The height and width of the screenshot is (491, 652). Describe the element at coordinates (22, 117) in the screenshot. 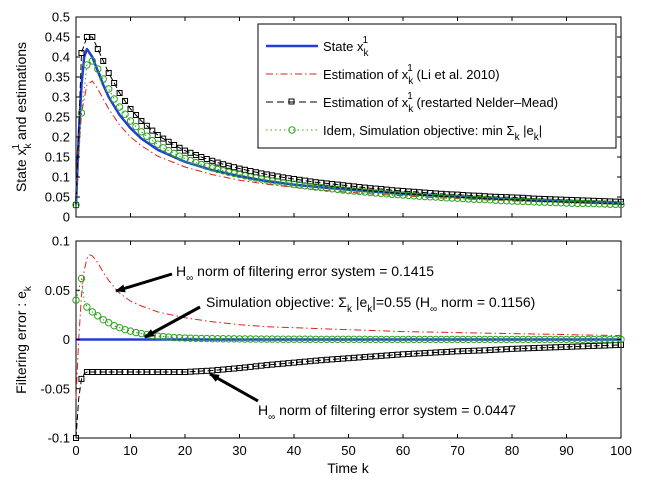

I see `top-y-axis-label: State xk1 and estimations` at that location.